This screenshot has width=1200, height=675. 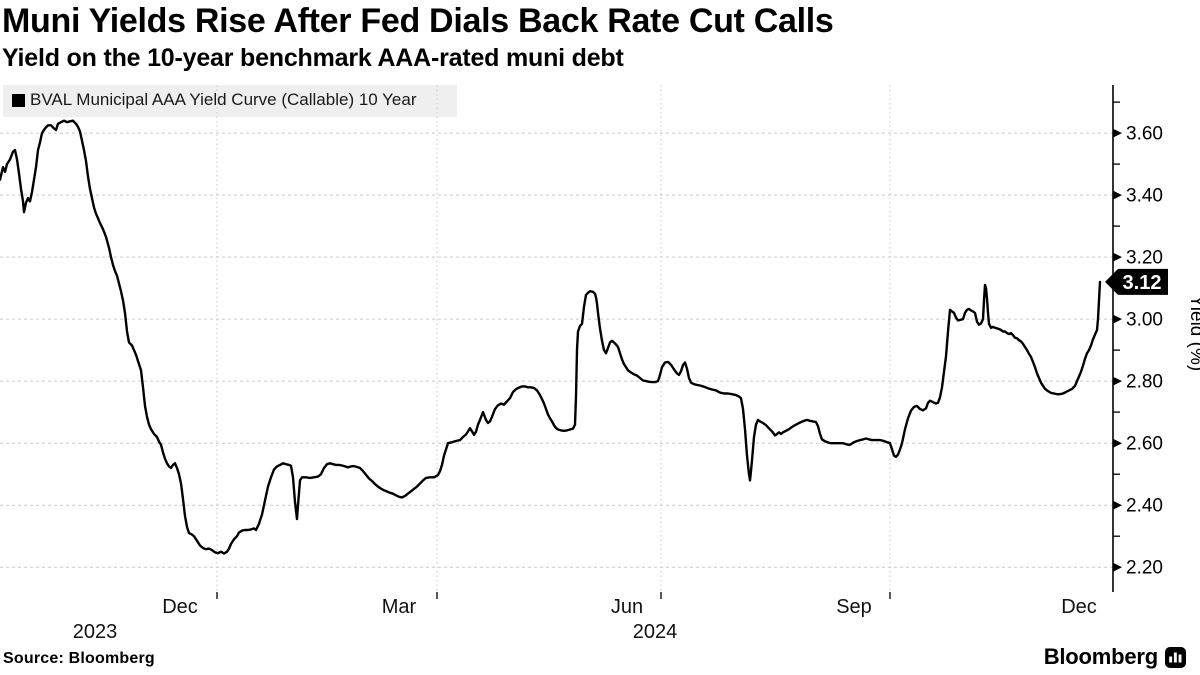 What do you see at coordinates (1101, 656) in the screenshot?
I see `bloomberg-logo-text: Bloomberg` at bounding box center [1101, 656].